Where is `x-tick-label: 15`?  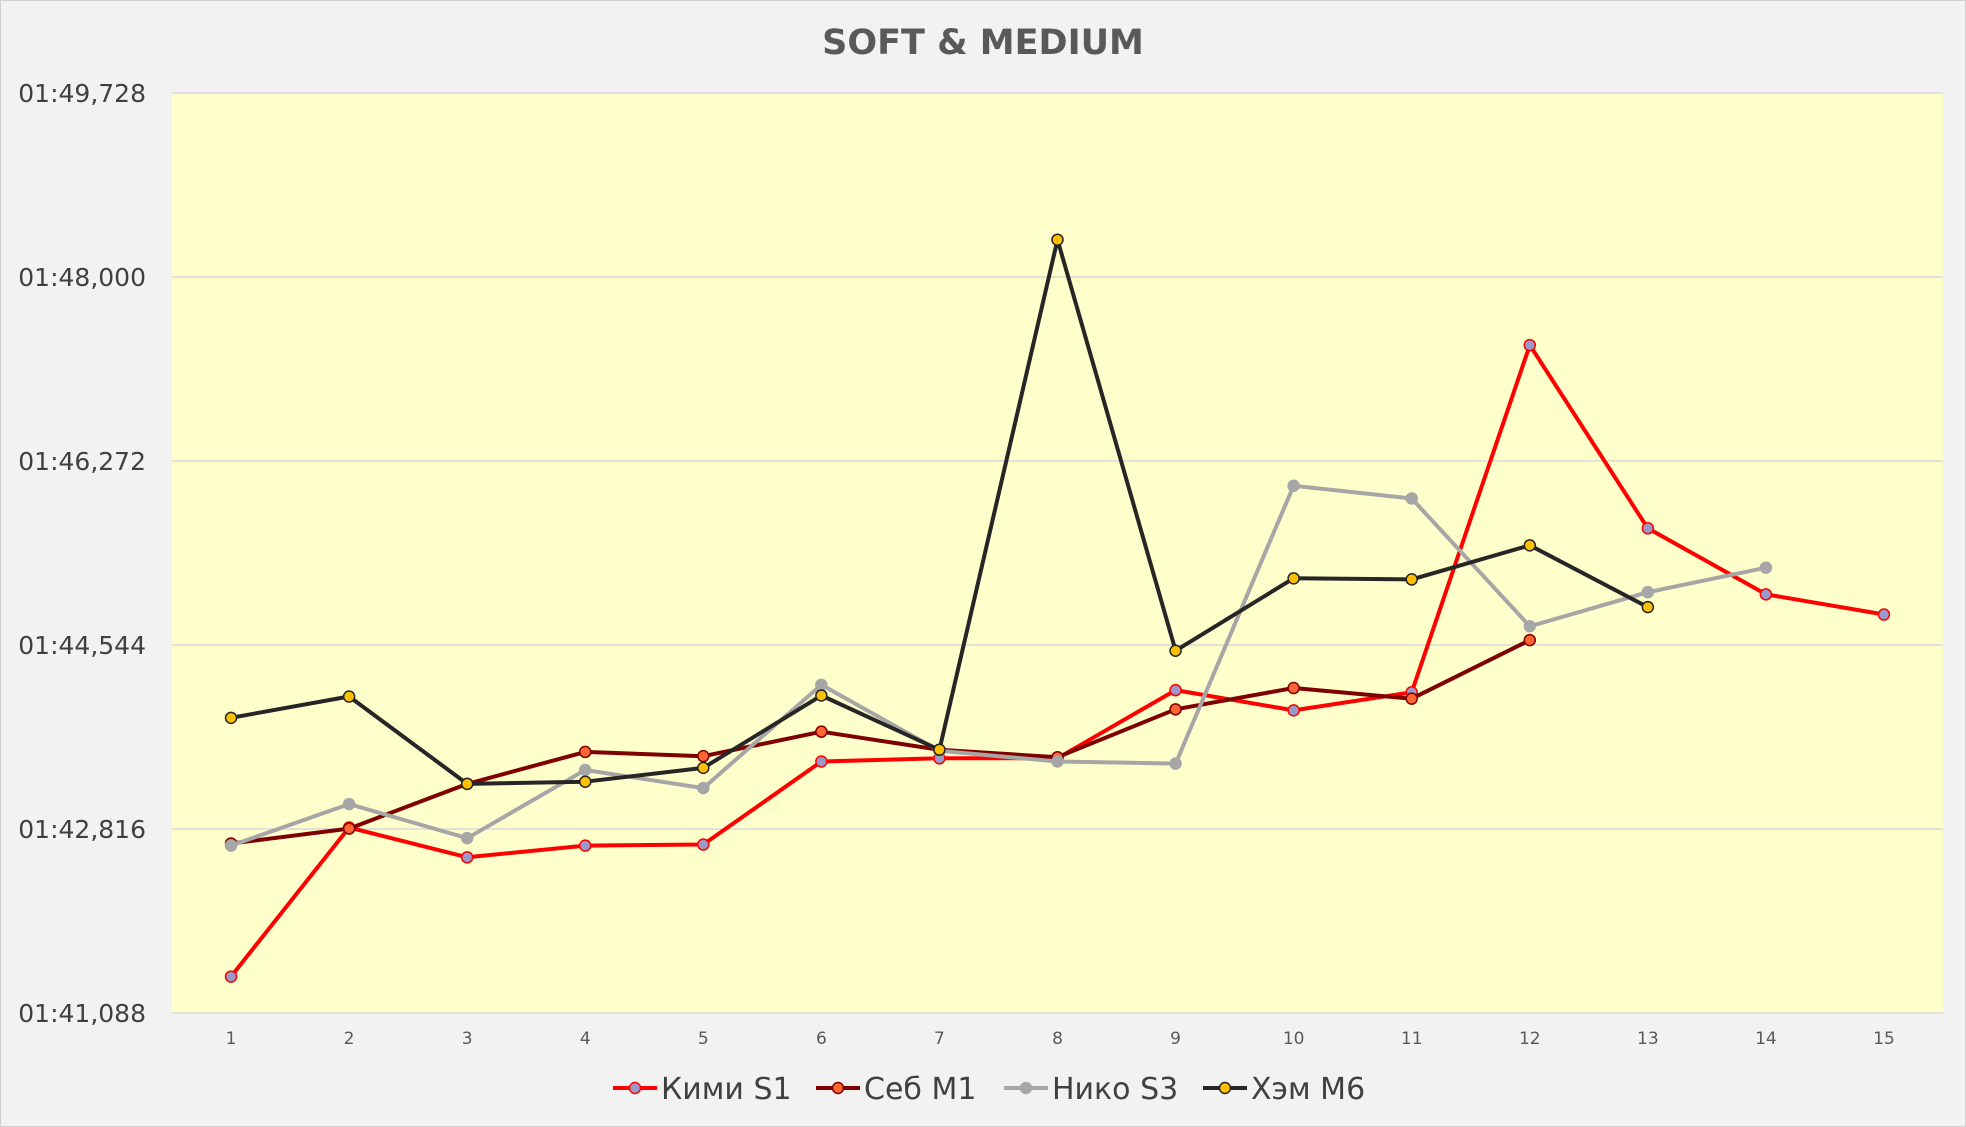
x-tick-label: 15 is located at coordinates (1884, 1039).